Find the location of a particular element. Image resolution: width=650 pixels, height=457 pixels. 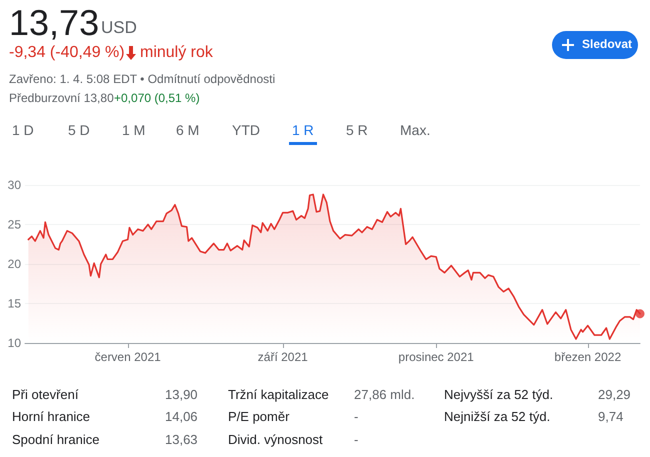

text: 13,90 is located at coordinates (181, 394).